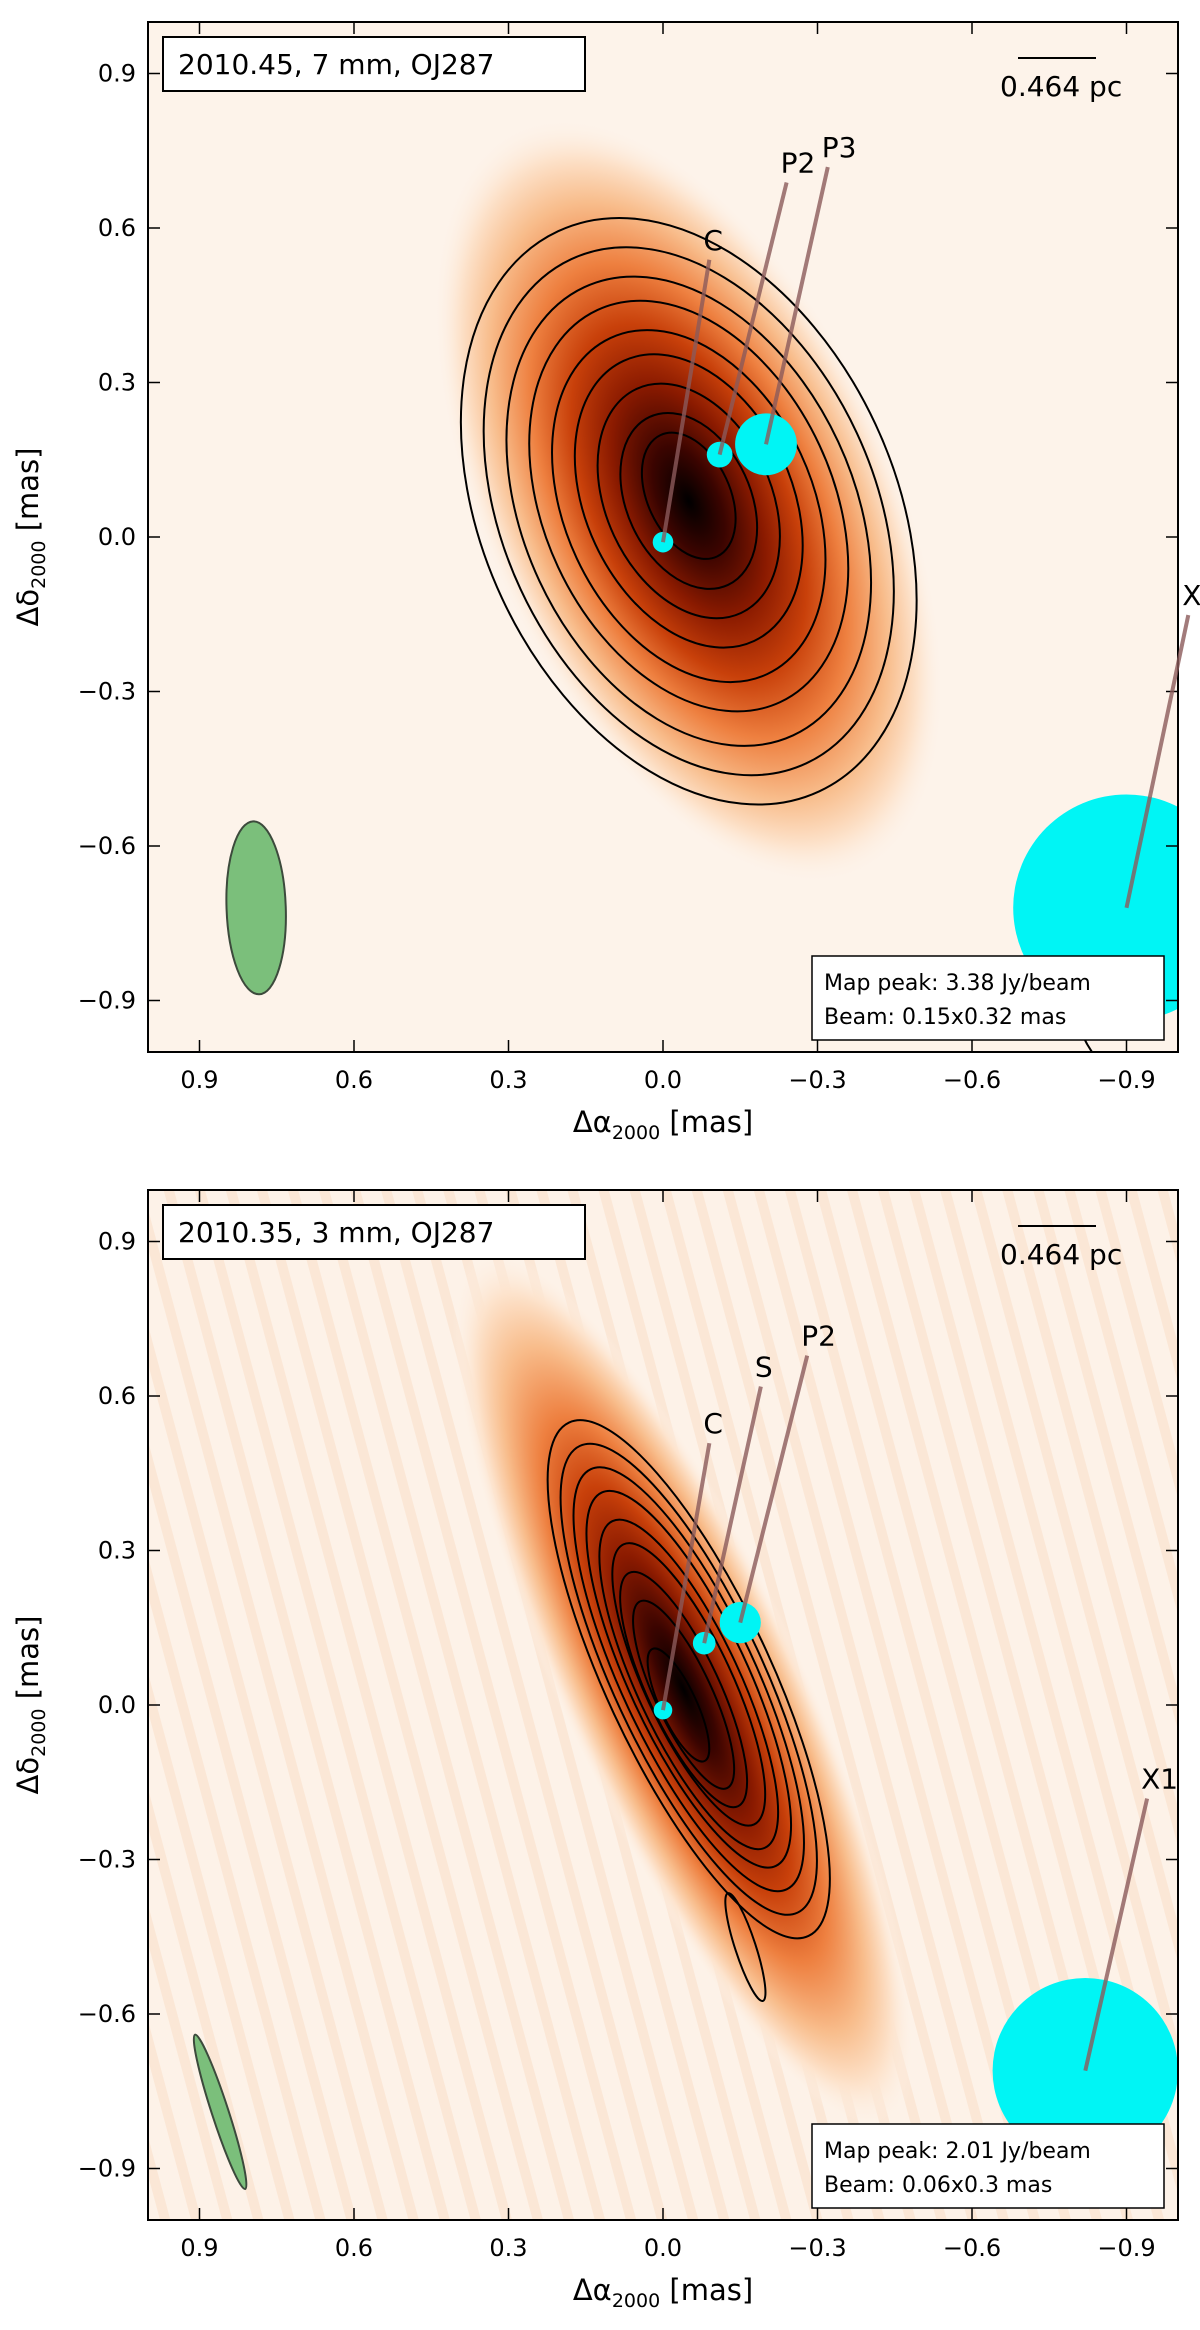 This screenshot has height=2330, width=1200. Describe the element at coordinates (704, 1643) in the screenshot. I see `component-s-marker` at that location.